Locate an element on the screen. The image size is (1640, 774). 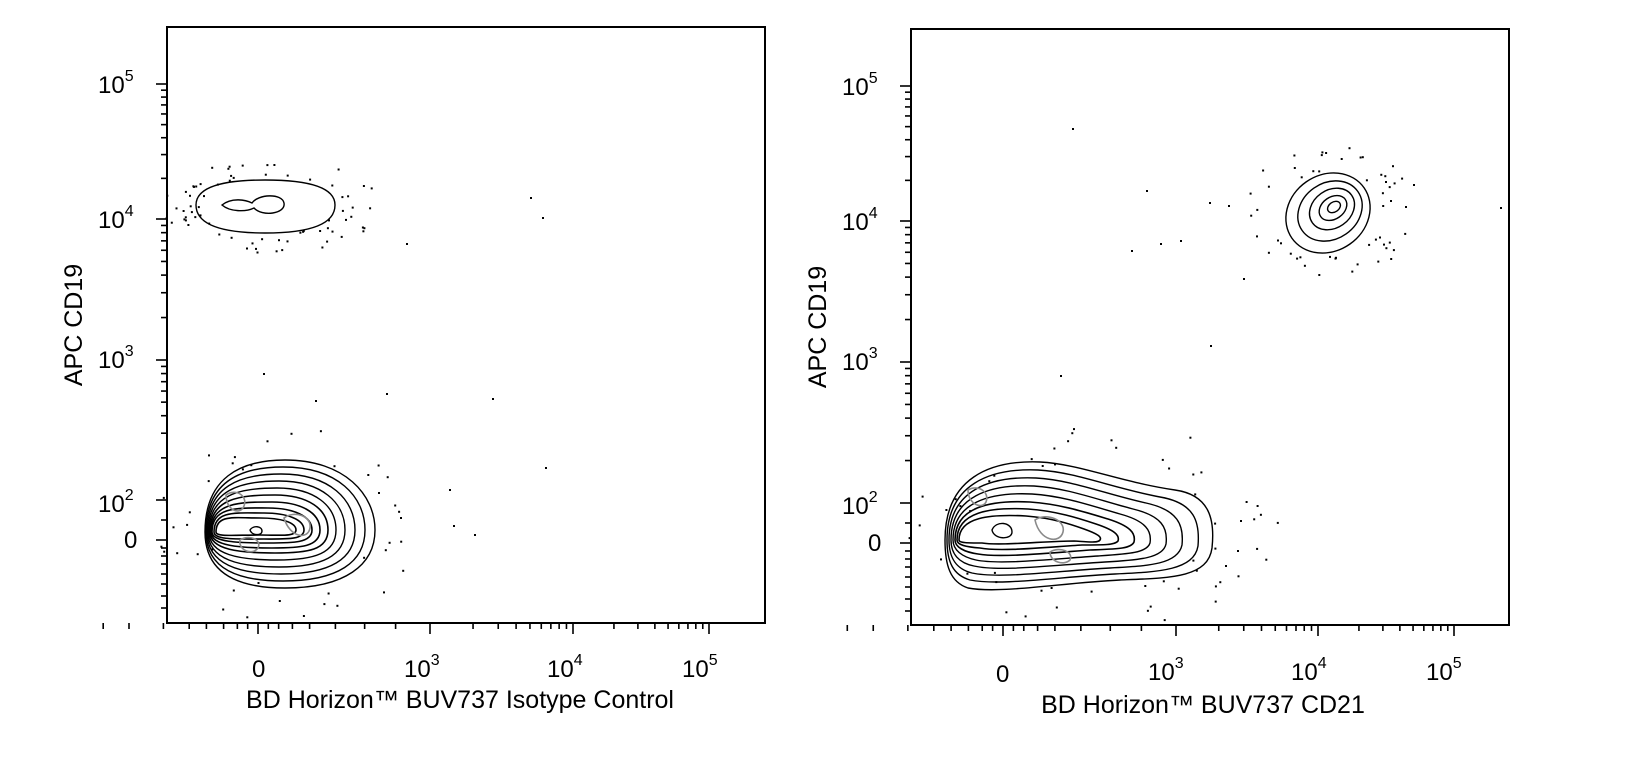
left-scatter-dots is located at coordinates (353, 391).